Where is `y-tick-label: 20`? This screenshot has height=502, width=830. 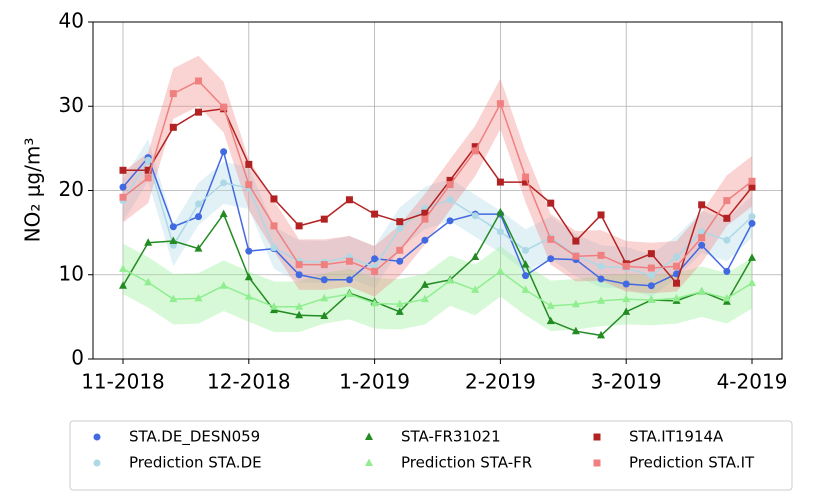
y-tick-label: 20 is located at coordinates (71, 189).